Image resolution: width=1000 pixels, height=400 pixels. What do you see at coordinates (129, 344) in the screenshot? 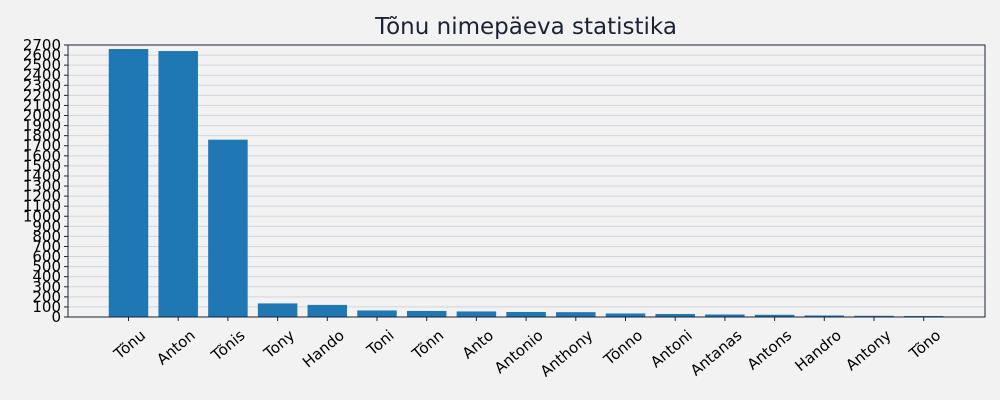
I see `x-tick-label: Tõnu` at bounding box center [129, 344].